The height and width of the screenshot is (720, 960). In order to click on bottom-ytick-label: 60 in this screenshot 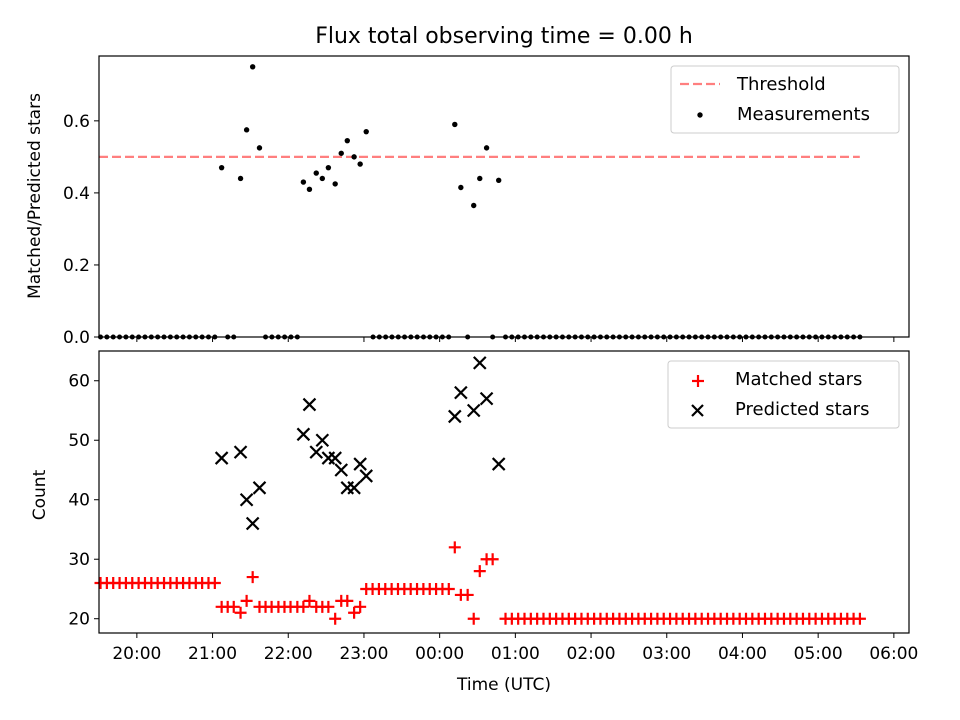, I will do `click(79, 382)`.